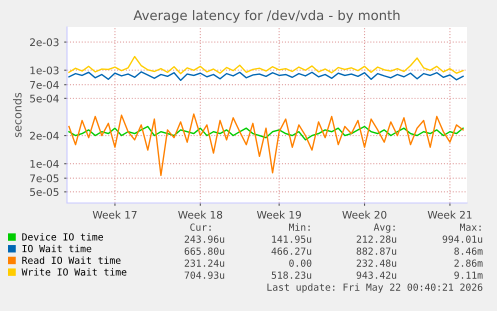 Image resolution: width=497 pixels, height=311 pixels. Describe the element at coordinates (468, 263) in the screenshot. I see `text: 2.86m` at that location.